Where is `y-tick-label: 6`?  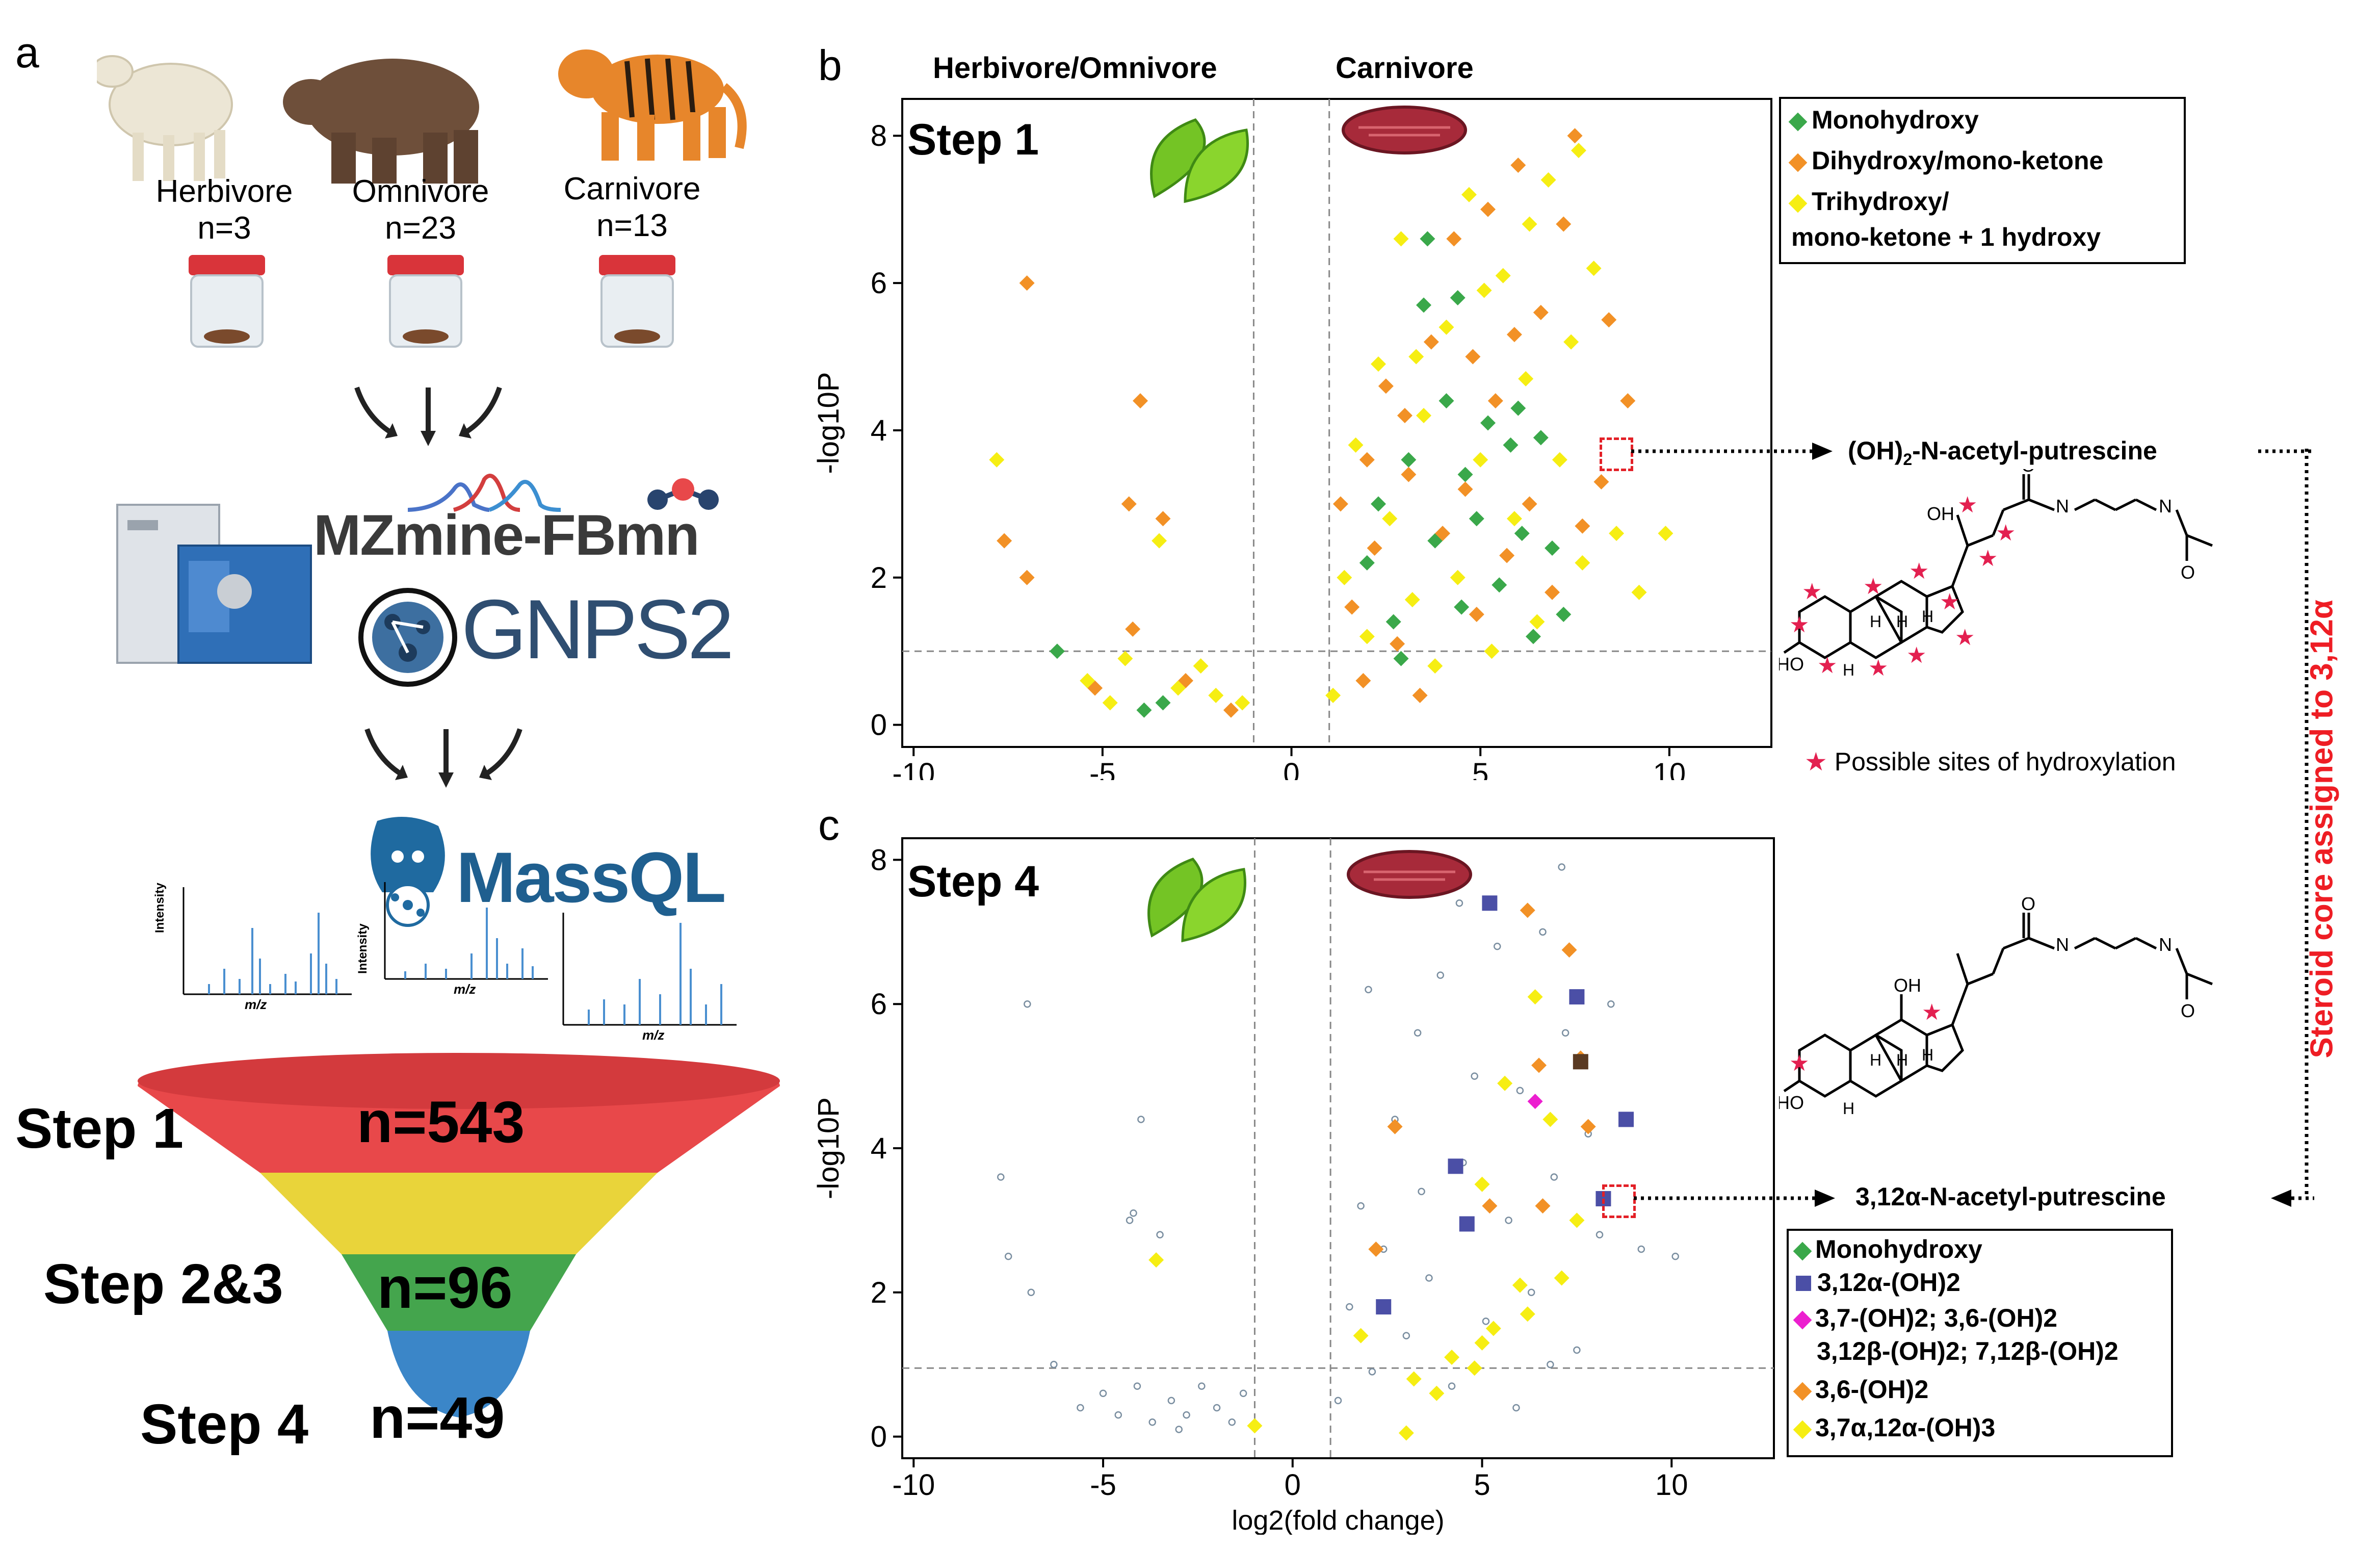 y-tick-label: 6 is located at coordinates (879, 283).